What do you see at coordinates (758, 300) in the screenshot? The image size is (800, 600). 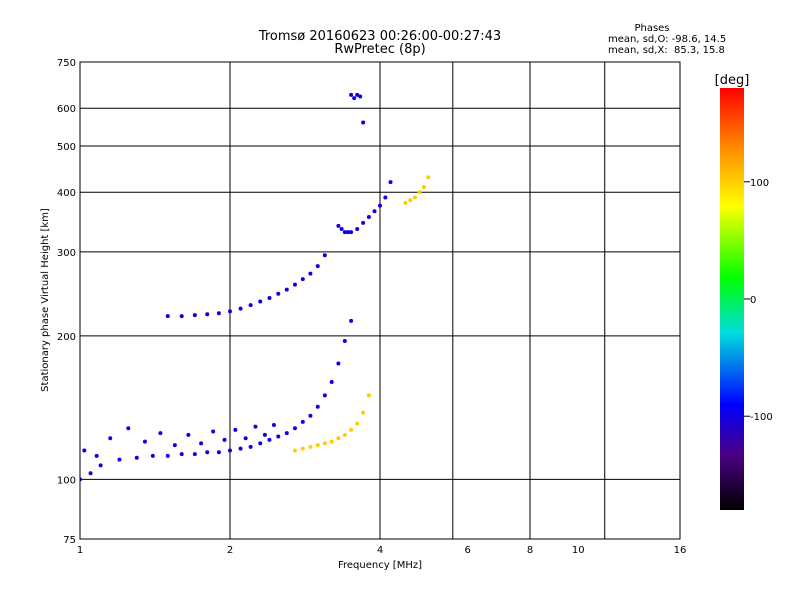 I see `colorbar-ticks: 100 0 -100` at bounding box center [758, 300].